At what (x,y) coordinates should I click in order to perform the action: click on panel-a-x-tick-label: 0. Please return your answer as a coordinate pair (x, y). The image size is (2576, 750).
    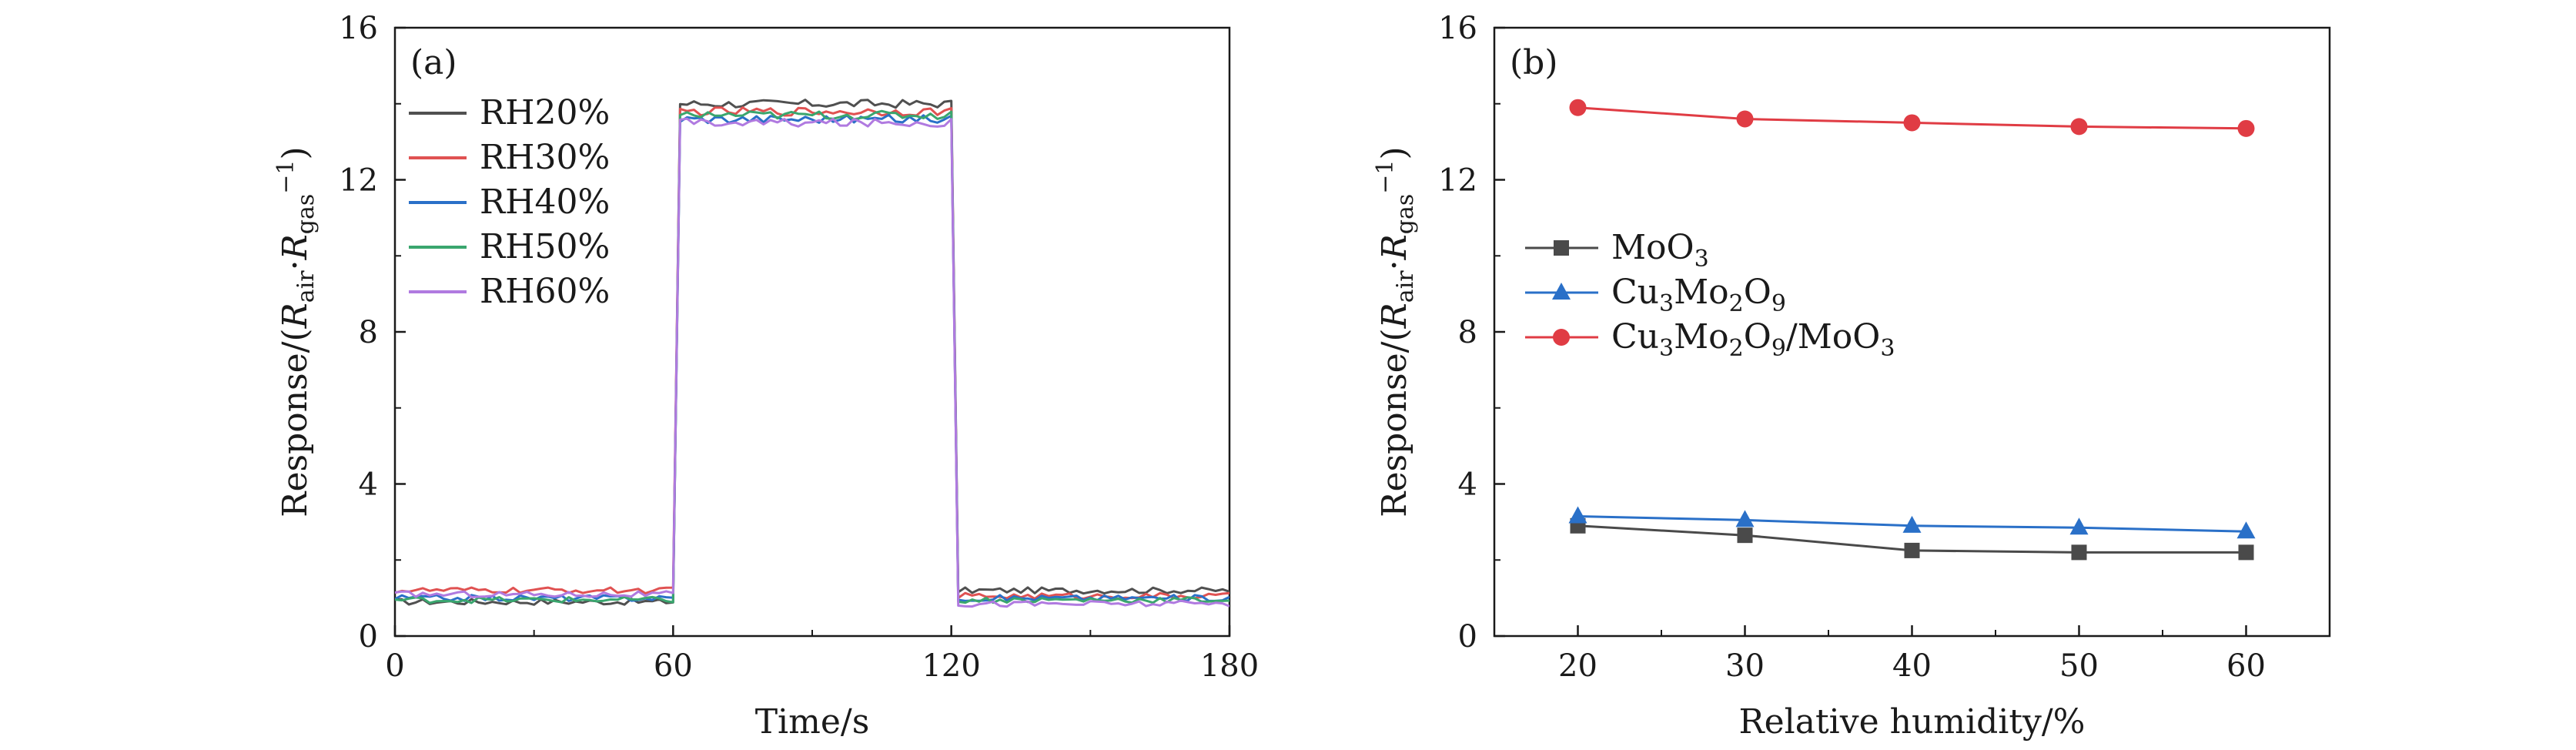
    Looking at the image, I should click on (395, 666).